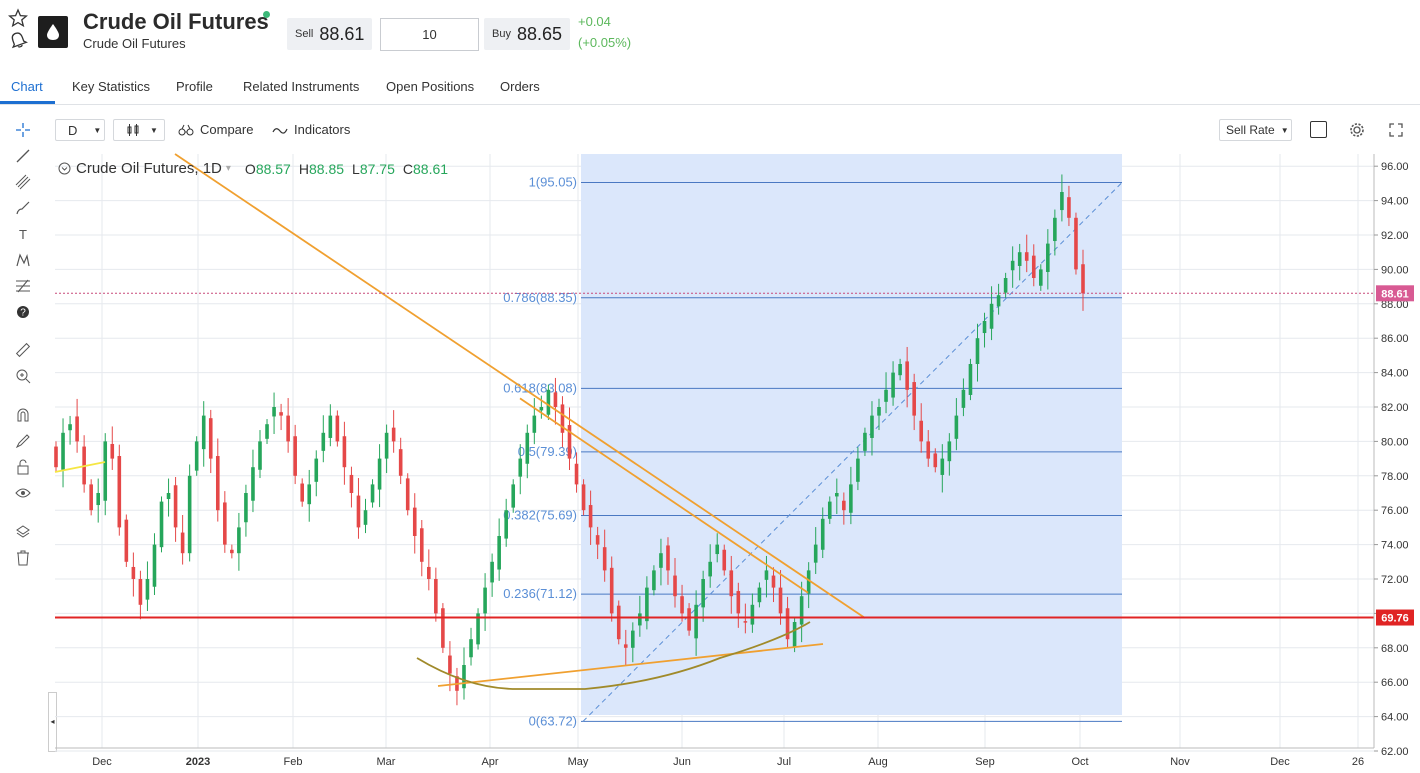  I want to click on legend-chevron-icon: ▾, so click(228, 168).